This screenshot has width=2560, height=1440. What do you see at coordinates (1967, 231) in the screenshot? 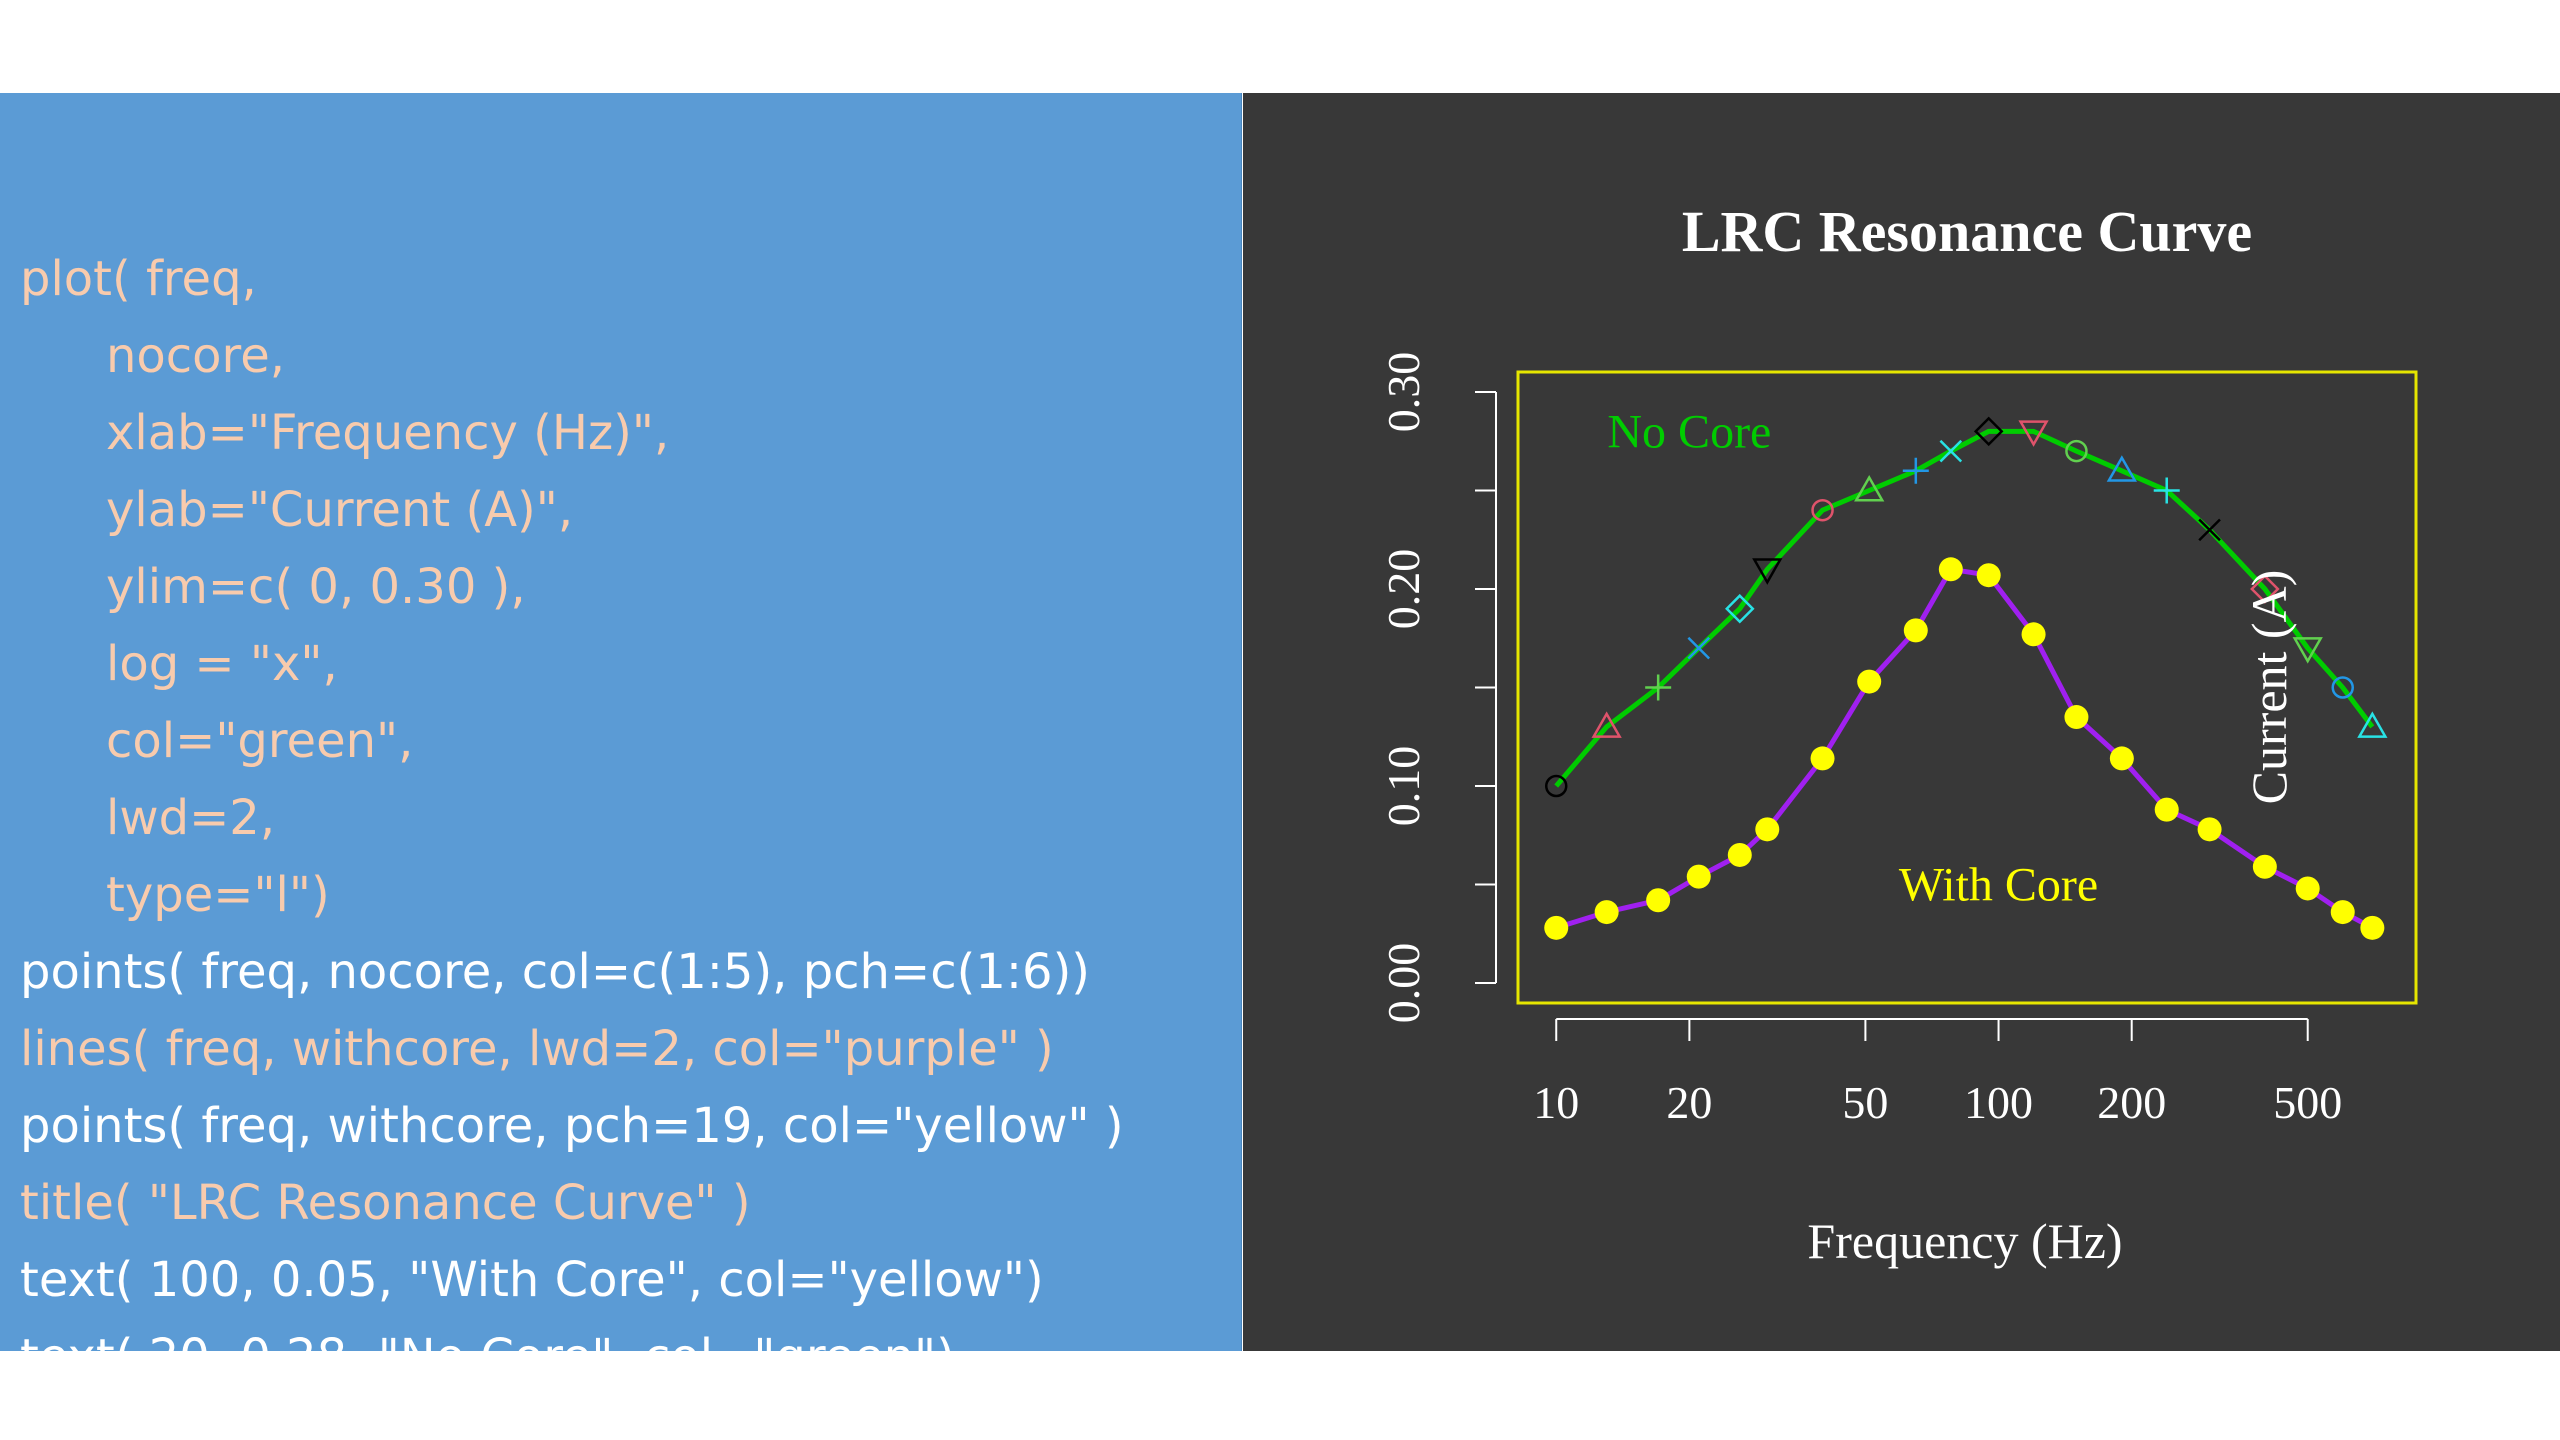
I see `chart-title: LRC Resonance Curve` at bounding box center [1967, 231].